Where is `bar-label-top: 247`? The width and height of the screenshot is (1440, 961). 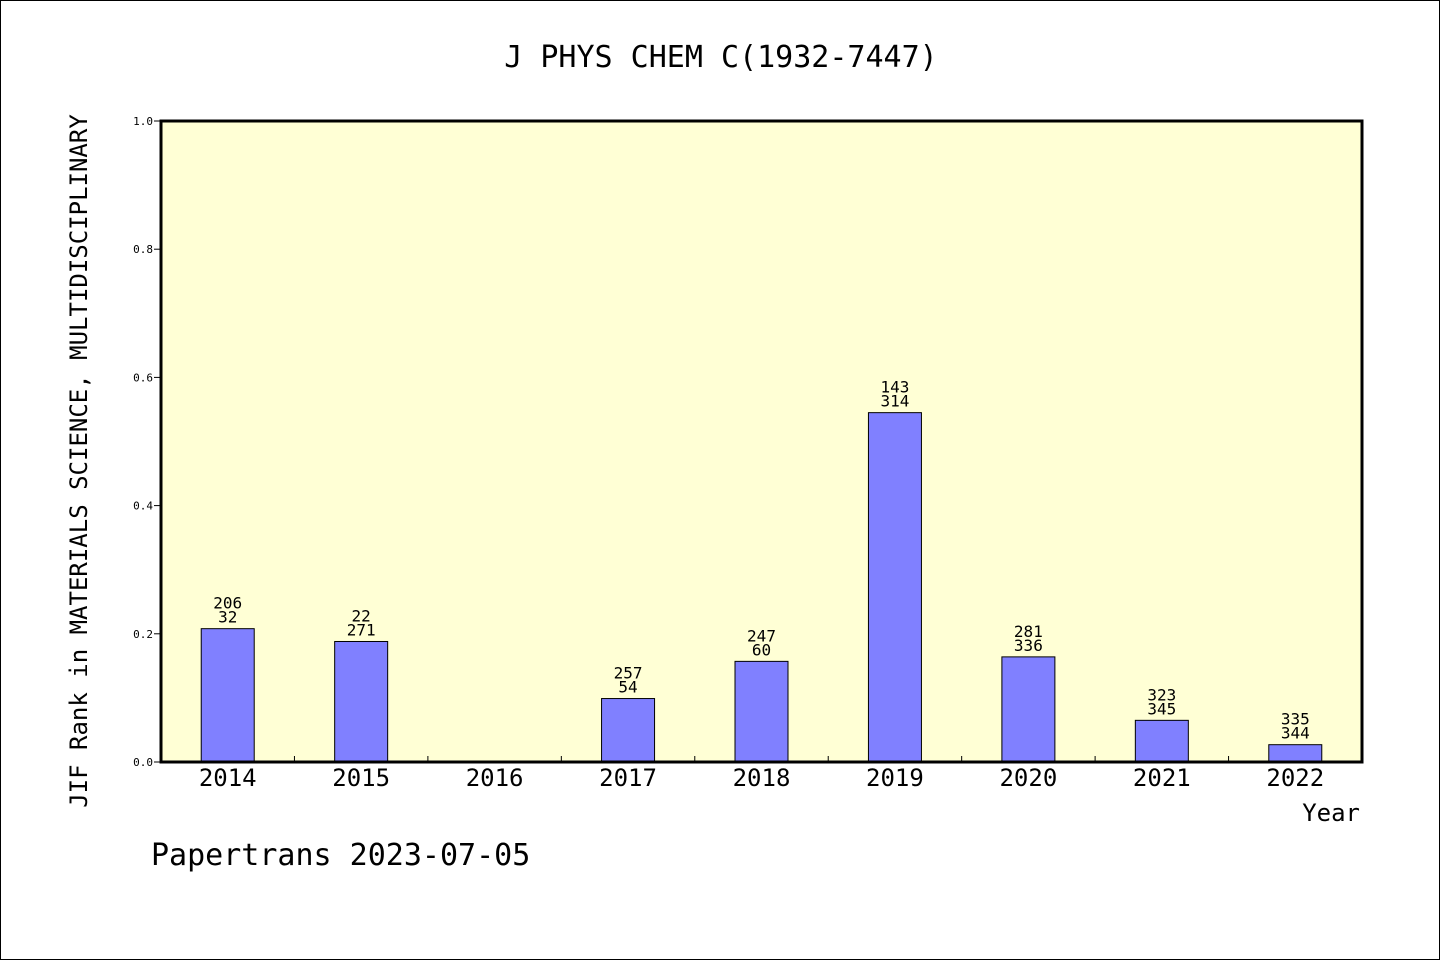
bar-label-top: 247 is located at coordinates (761, 635).